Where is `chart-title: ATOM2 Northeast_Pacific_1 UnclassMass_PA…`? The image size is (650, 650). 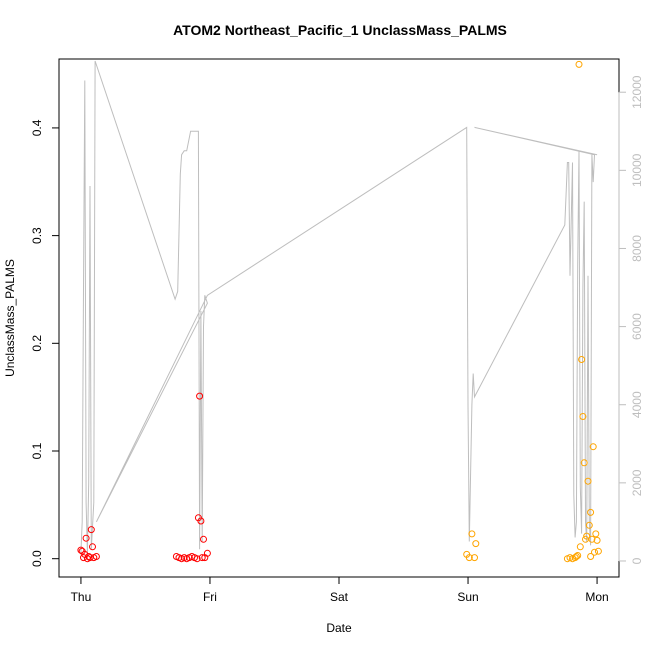 chart-title: ATOM2 Northeast_Pacific_1 UnclassMass_PA… is located at coordinates (340, 30).